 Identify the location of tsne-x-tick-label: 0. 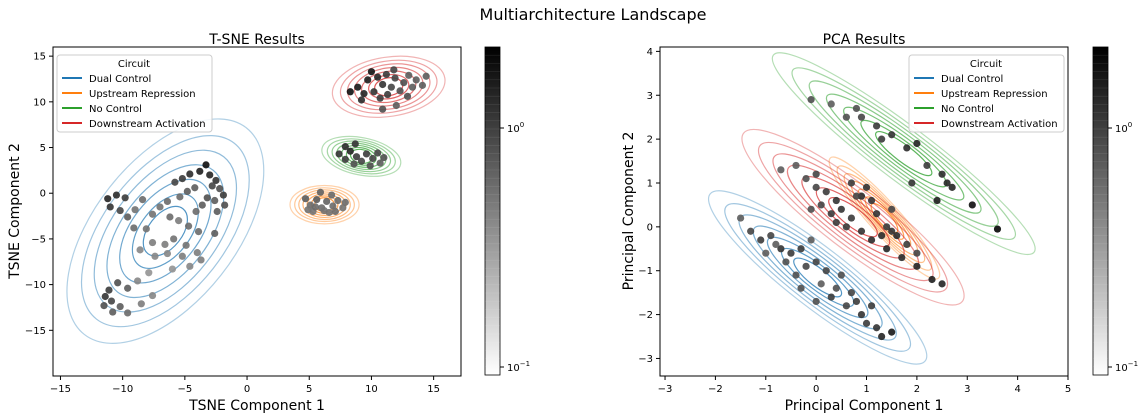
(247, 389).